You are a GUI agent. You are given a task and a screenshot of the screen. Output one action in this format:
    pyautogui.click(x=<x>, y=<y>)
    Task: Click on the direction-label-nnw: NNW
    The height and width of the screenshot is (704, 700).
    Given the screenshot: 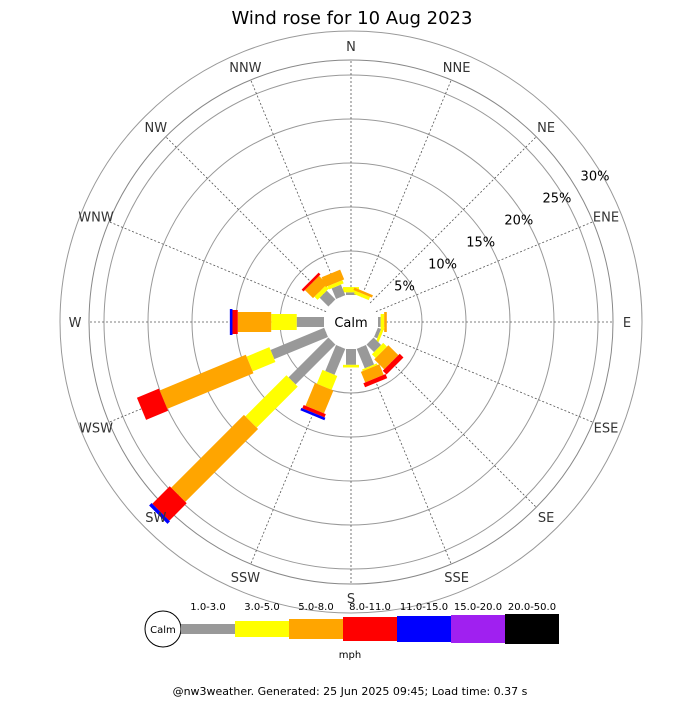 What is the action you would take?
    pyautogui.click(x=245, y=68)
    